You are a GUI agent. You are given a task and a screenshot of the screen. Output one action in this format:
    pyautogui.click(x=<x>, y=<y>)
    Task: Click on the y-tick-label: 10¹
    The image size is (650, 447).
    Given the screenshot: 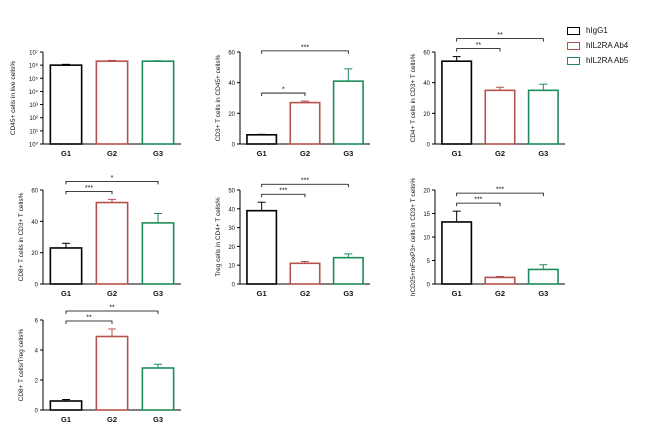 What is the action you would take?
    pyautogui.click(x=33, y=132)
    